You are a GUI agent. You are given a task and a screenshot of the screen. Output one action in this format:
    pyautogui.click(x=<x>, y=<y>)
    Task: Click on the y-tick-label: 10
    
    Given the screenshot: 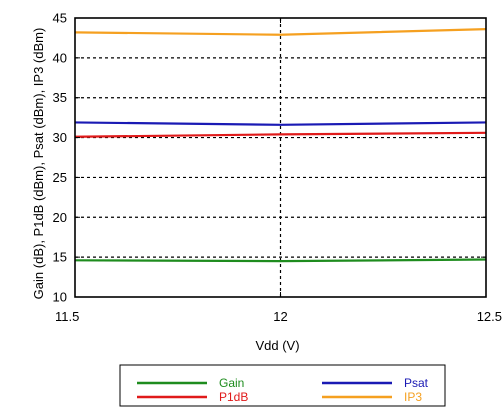 What is the action you would take?
    pyautogui.click(x=60, y=297)
    